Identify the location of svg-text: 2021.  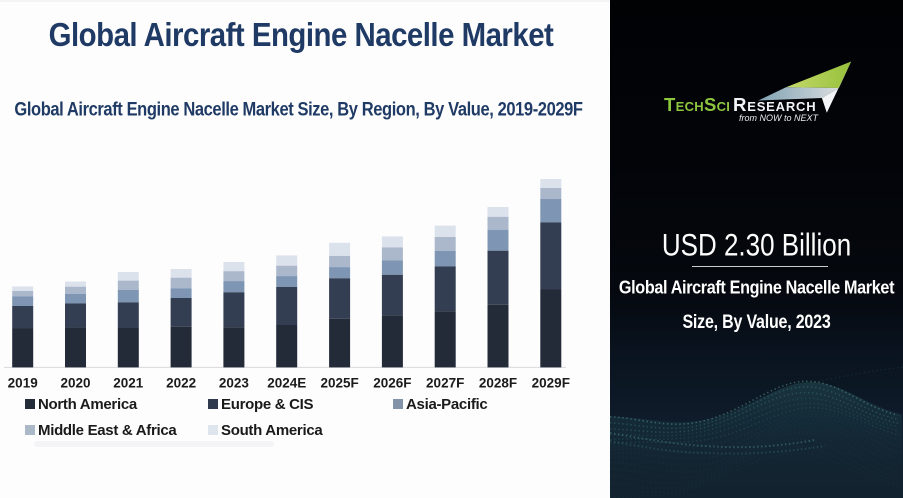
(128, 383).